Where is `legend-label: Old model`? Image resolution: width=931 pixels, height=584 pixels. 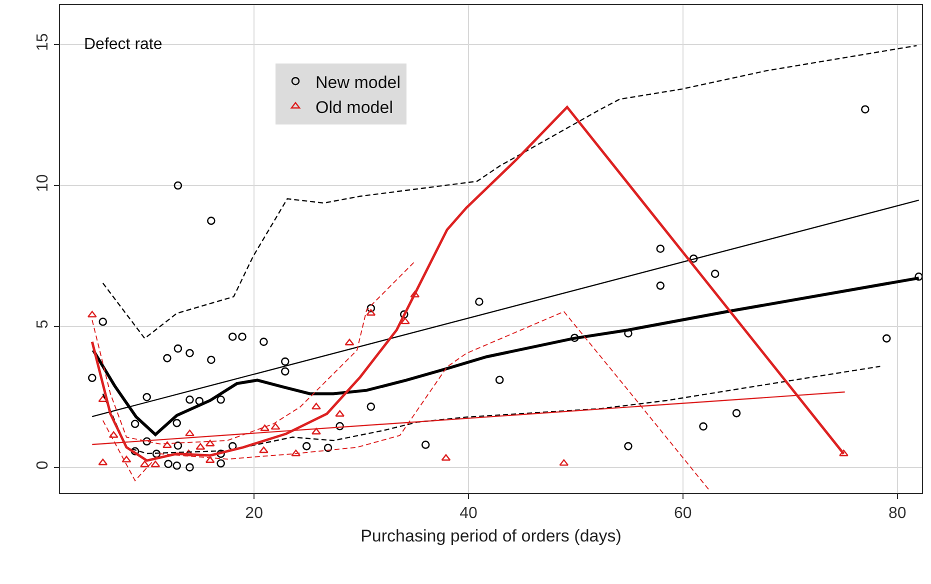
legend-label: Old model is located at coordinates (354, 107).